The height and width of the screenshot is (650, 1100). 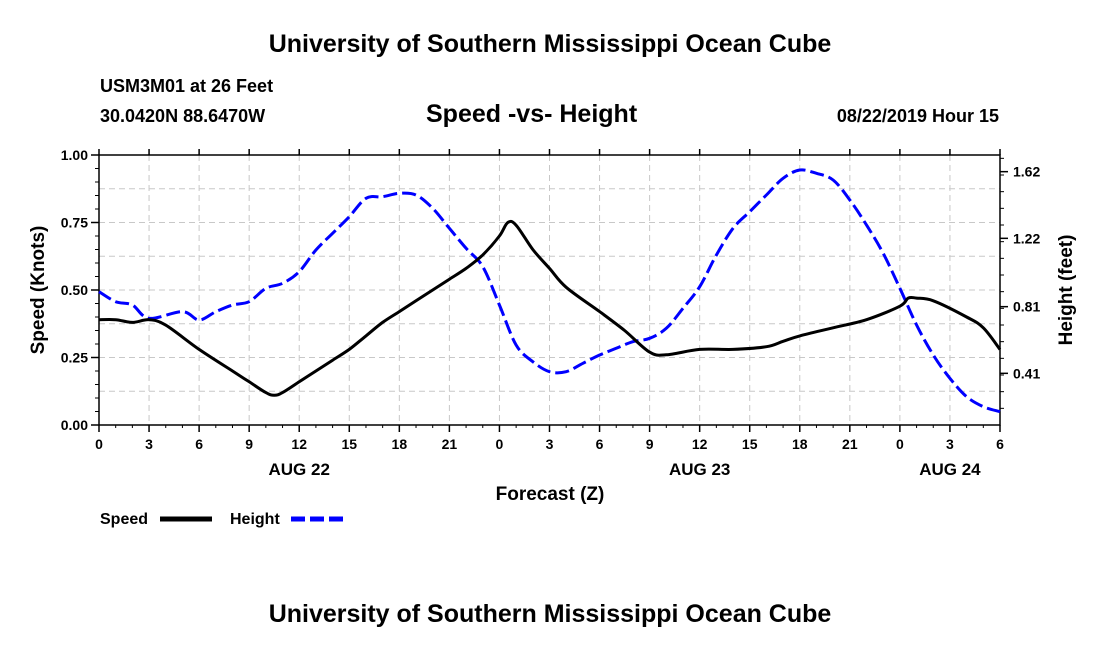 I want to click on y-axis-left-title: Speed (Knots), so click(x=38, y=290).